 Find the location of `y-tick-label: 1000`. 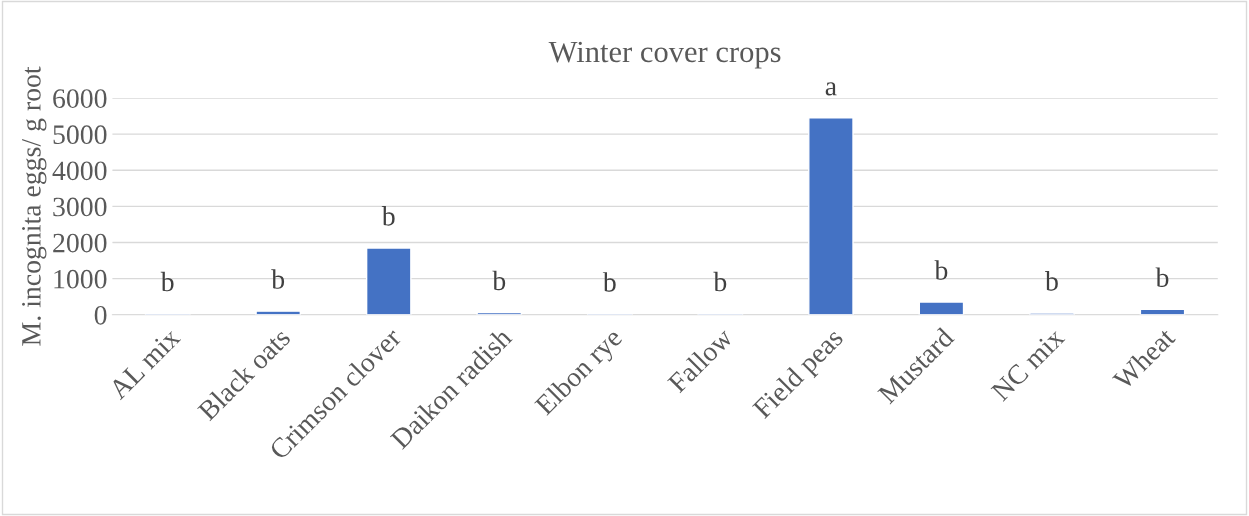

y-tick-label: 1000 is located at coordinates (80, 279).